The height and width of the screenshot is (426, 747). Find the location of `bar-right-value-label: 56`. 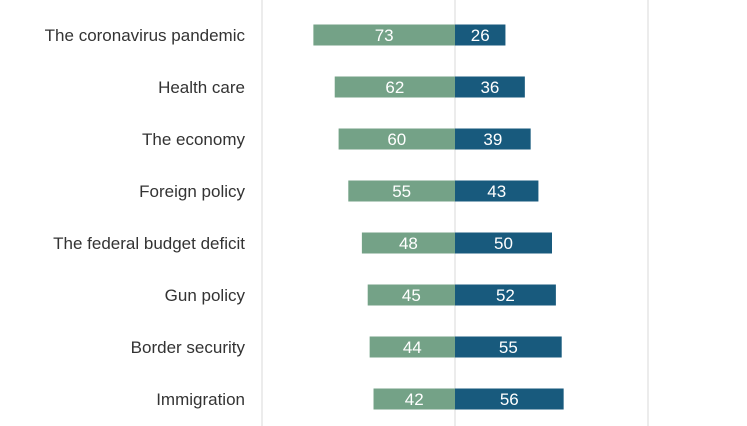

bar-right-value-label: 56 is located at coordinates (509, 399).